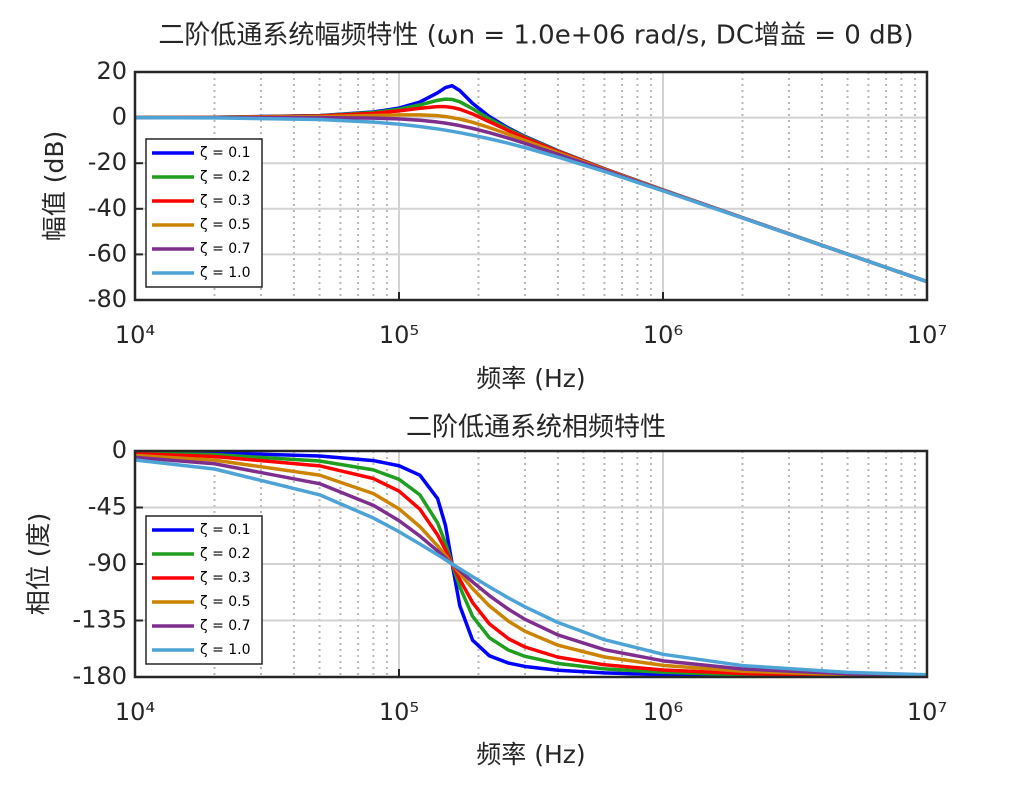 The height and width of the screenshot is (796, 1024). I want to click on y-tick-label: -180, so click(100, 676).